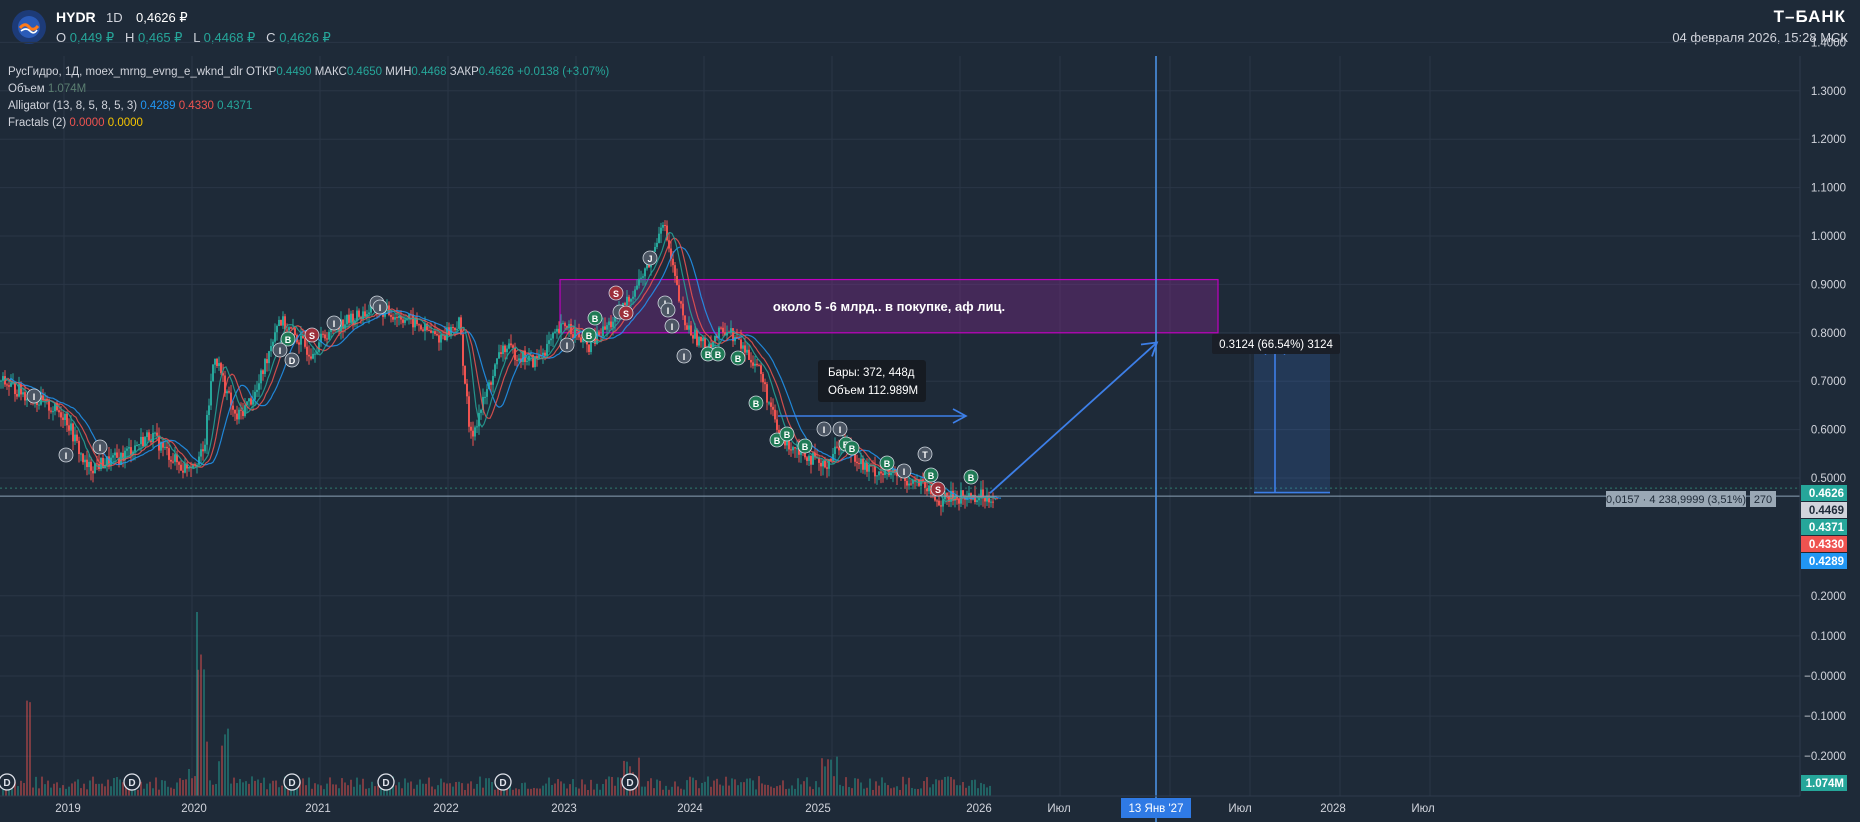 The image size is (1860, 822). Describe the element at coordinates (1828, 92) in the screenshot. I see `price-tick: 1.3000` at that location.